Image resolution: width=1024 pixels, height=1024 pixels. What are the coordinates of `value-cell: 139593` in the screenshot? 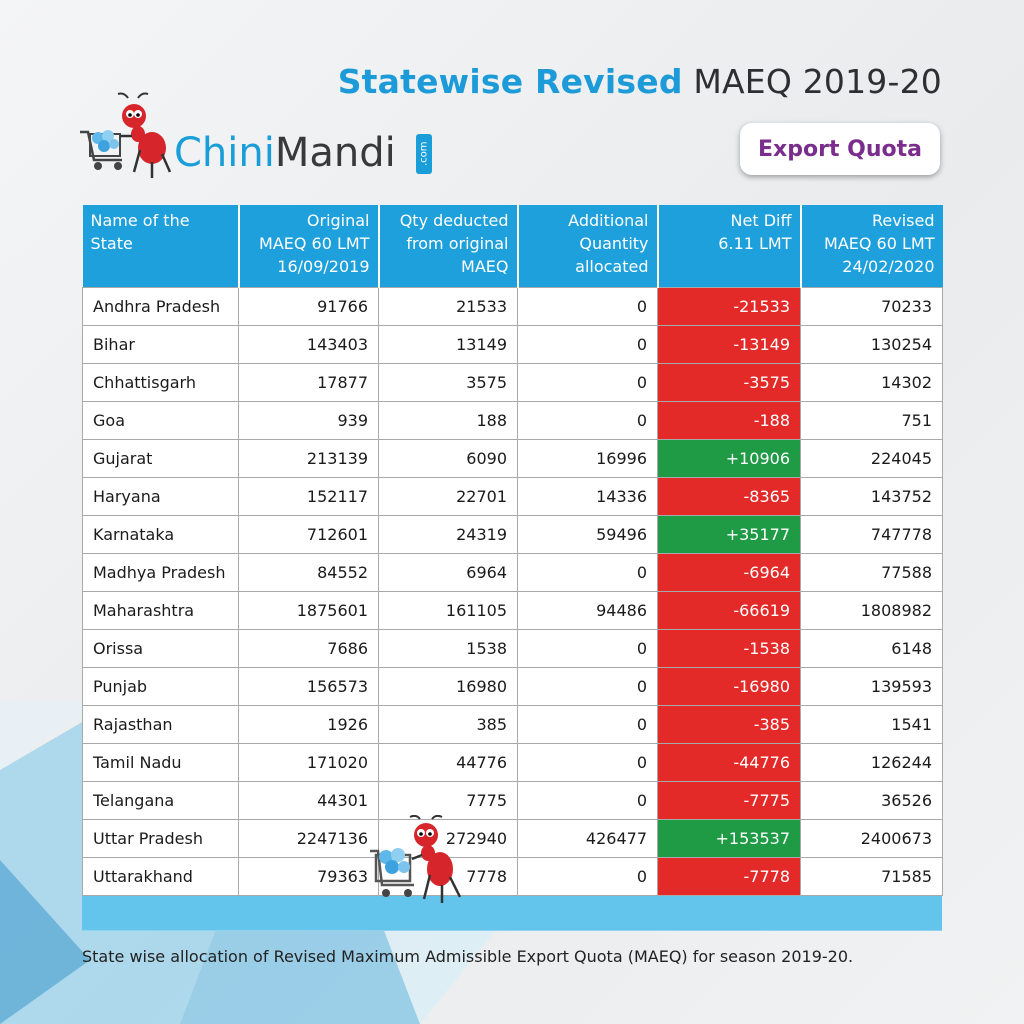 It's located at (871, 686).